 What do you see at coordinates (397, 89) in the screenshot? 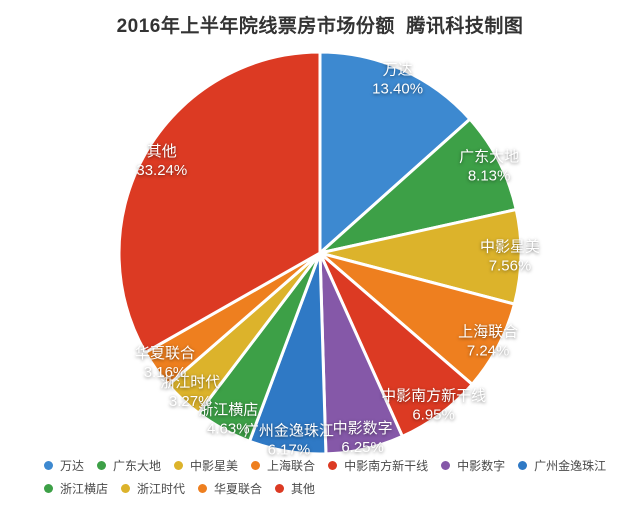
I see `pie-slice-percent: 13.40%` at bounding box center [397, 89].